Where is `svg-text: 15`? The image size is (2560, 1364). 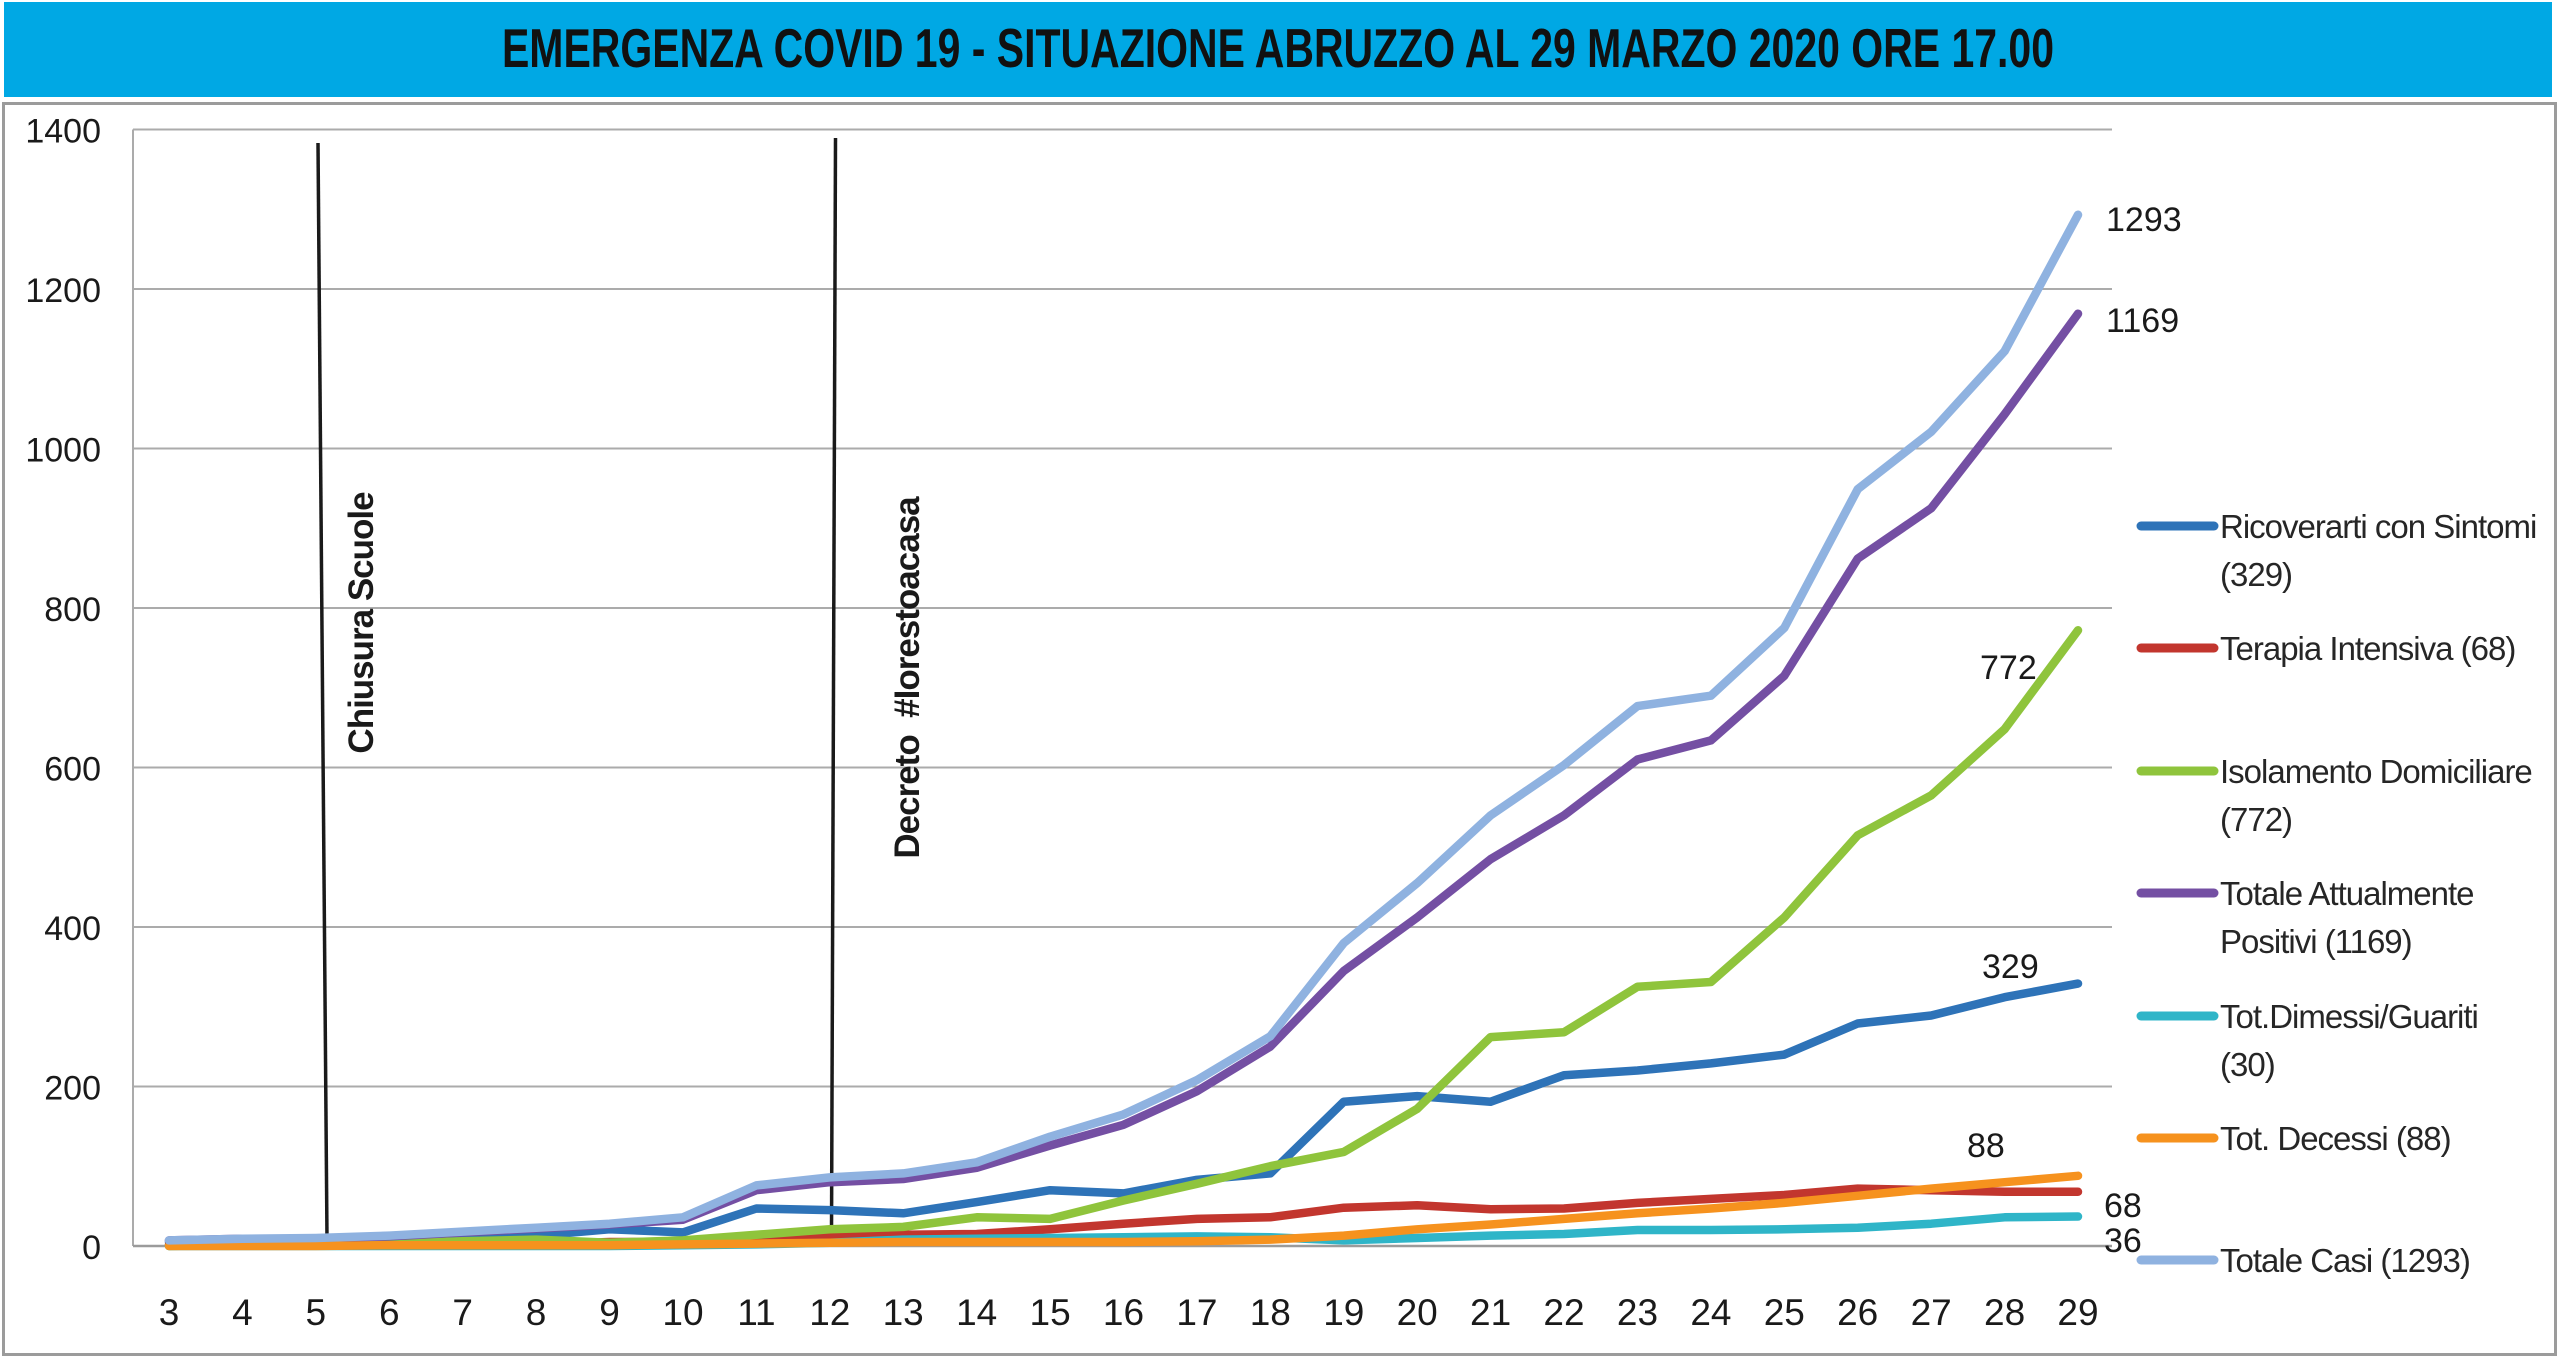 svg-text: 15 is located at coordinates (1050, 1312).